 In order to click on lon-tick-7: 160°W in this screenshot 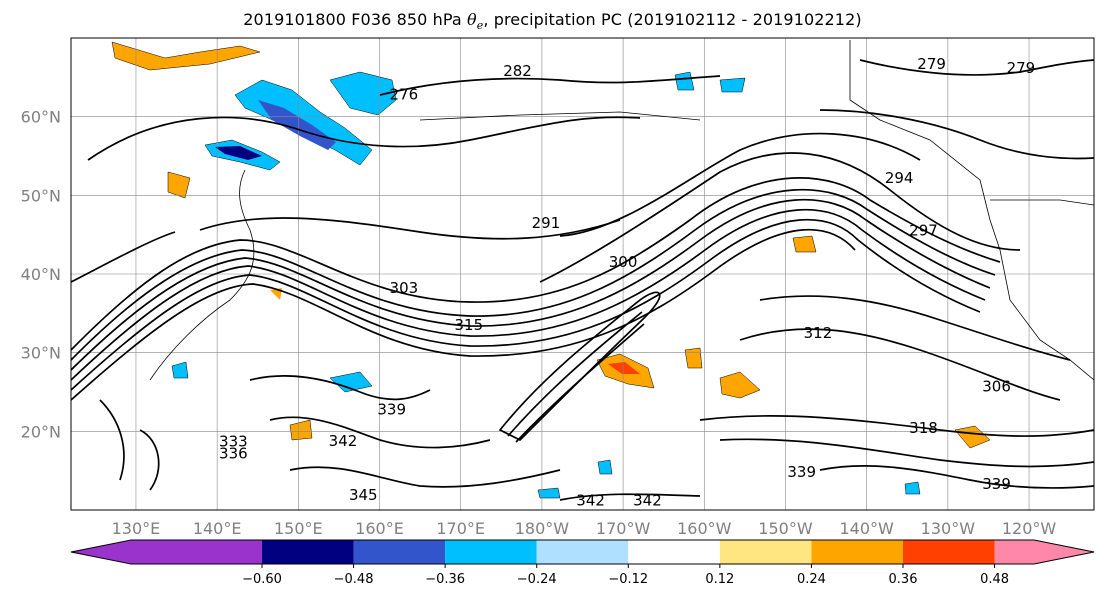, I will do `click(704, 528)`.